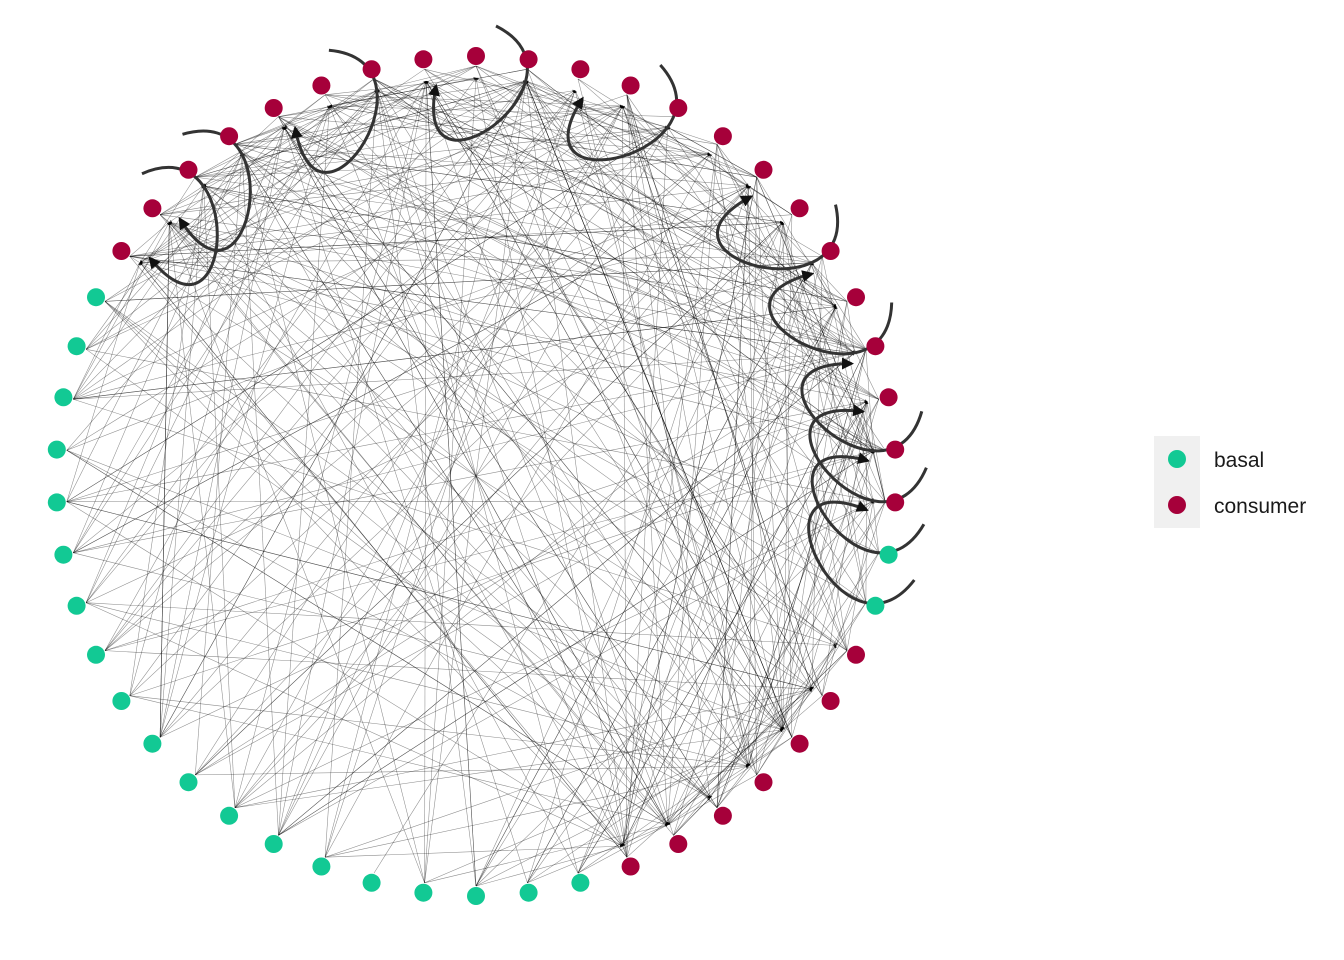  I want to click on legend: basal consumer, so click(1239, 482).